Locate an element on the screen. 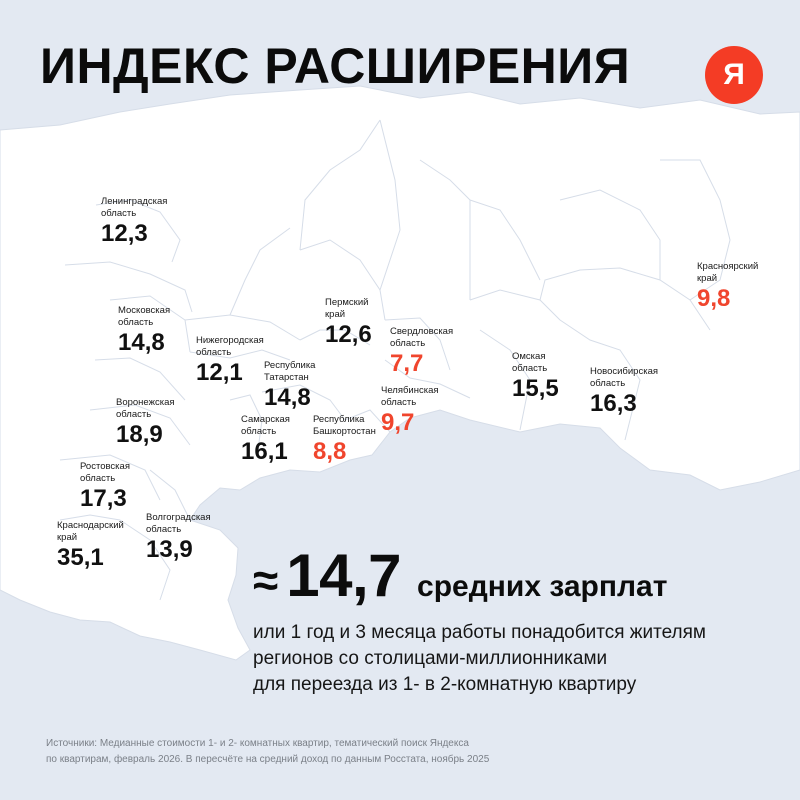  region-value: 16,3 is located at coordinates (613, 403).